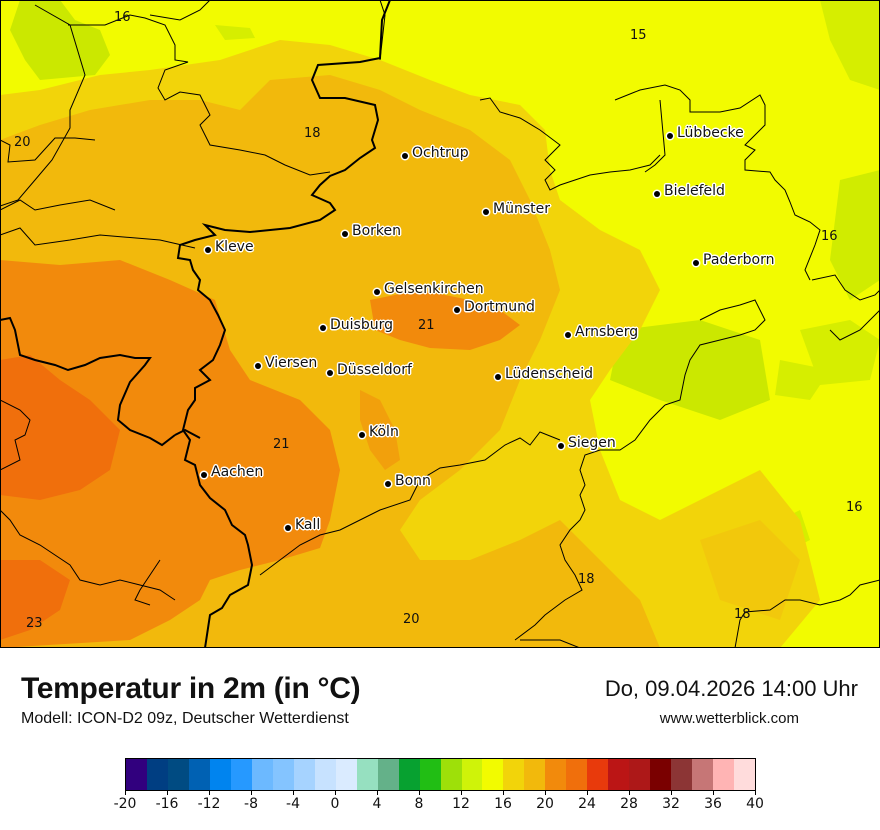  What do you see at coordinates (251, 804) in the screenshot?
I see `colorbar-tick-label: -8` at bounding box center [251, 804].